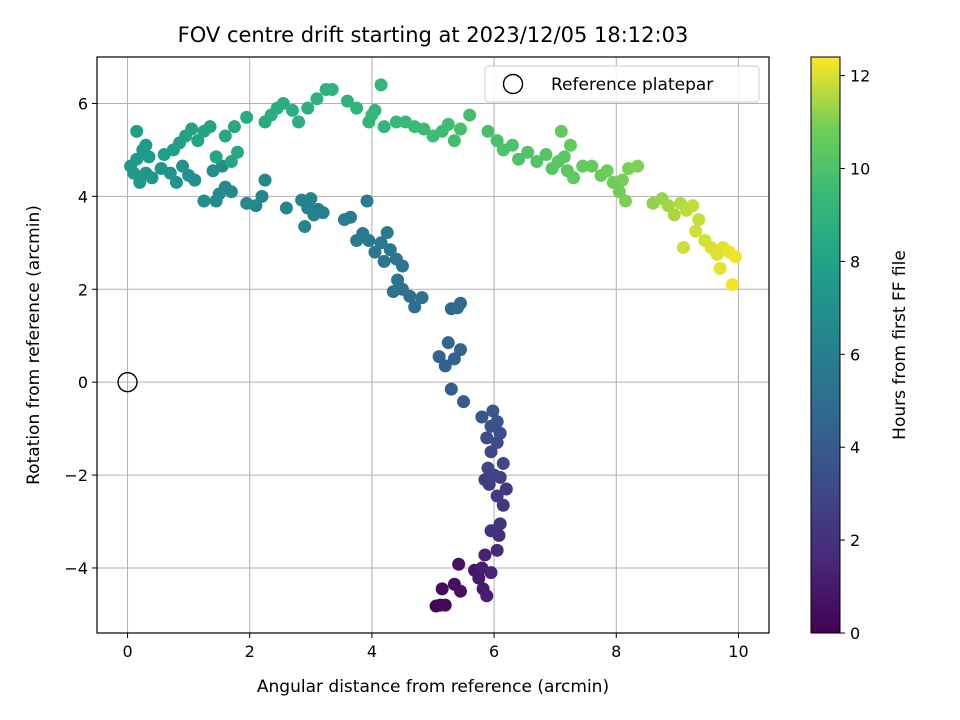 The image size is (960, 720). I want to click on y-axis-ticks: −4 −2 0 2 4 6, so click(80, 336).